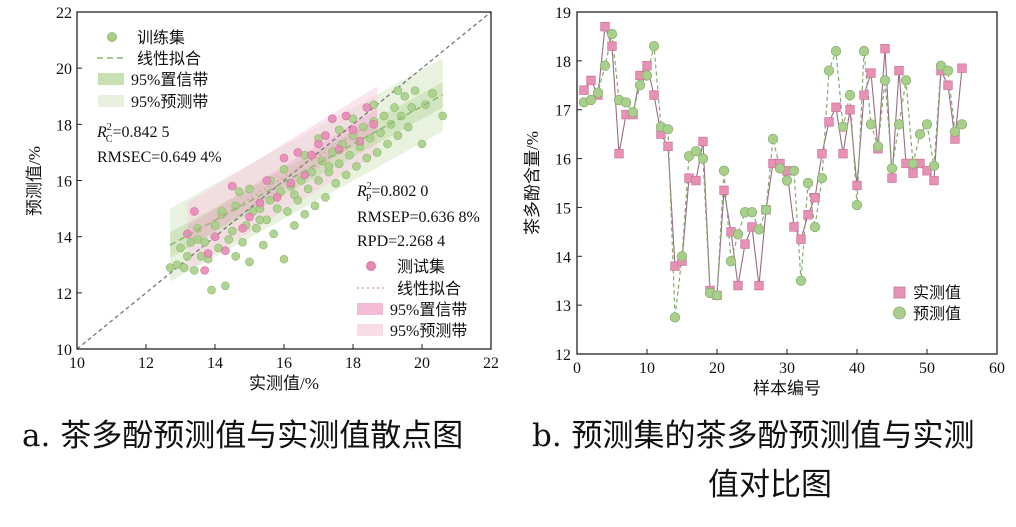  What do you see at coordinates (412, 299) in the screenshot?
I see `test-legend: 测试集 线性拟合 95%置信带 95%预测带` at bounding box center [412, 299].